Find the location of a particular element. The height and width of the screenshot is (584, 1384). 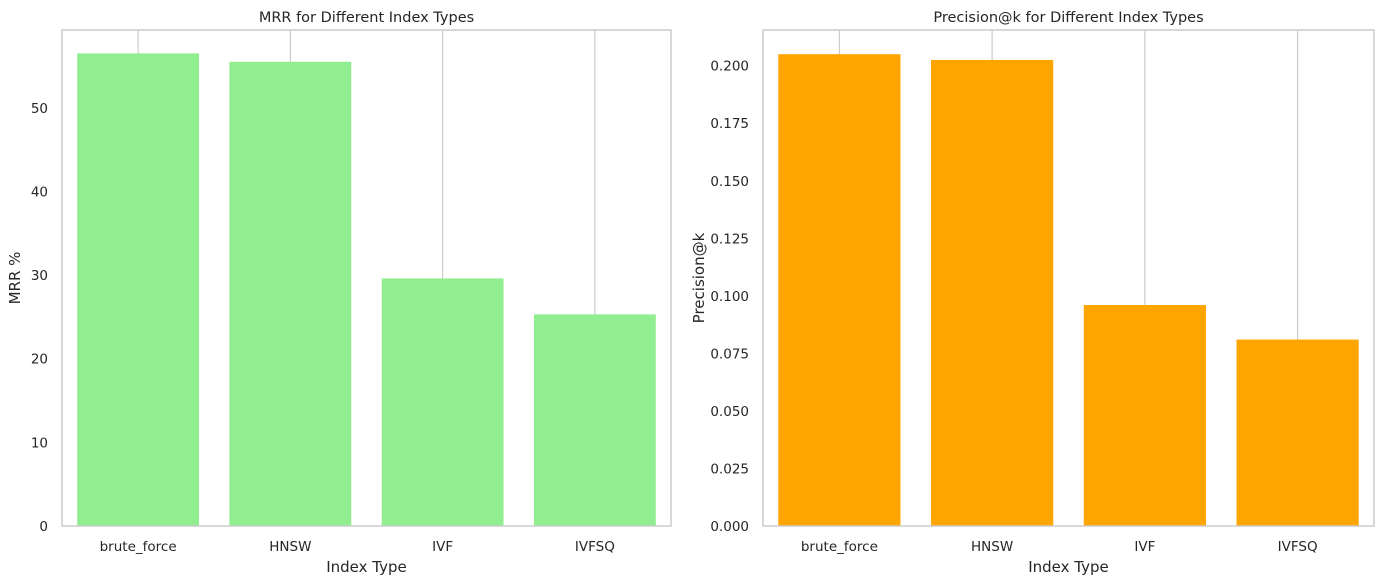

y-tick-label: 0.125 is located at coordinates (729, 239).